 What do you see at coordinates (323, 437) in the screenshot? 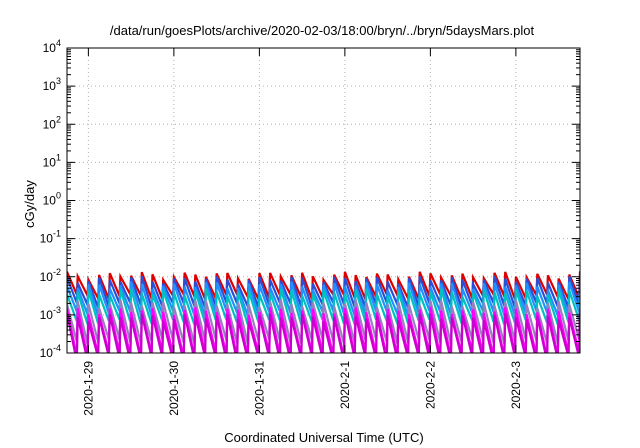
I see `x-axis-label: Coordinated Universal Time (UTC)` at bounding box center [323, 437].